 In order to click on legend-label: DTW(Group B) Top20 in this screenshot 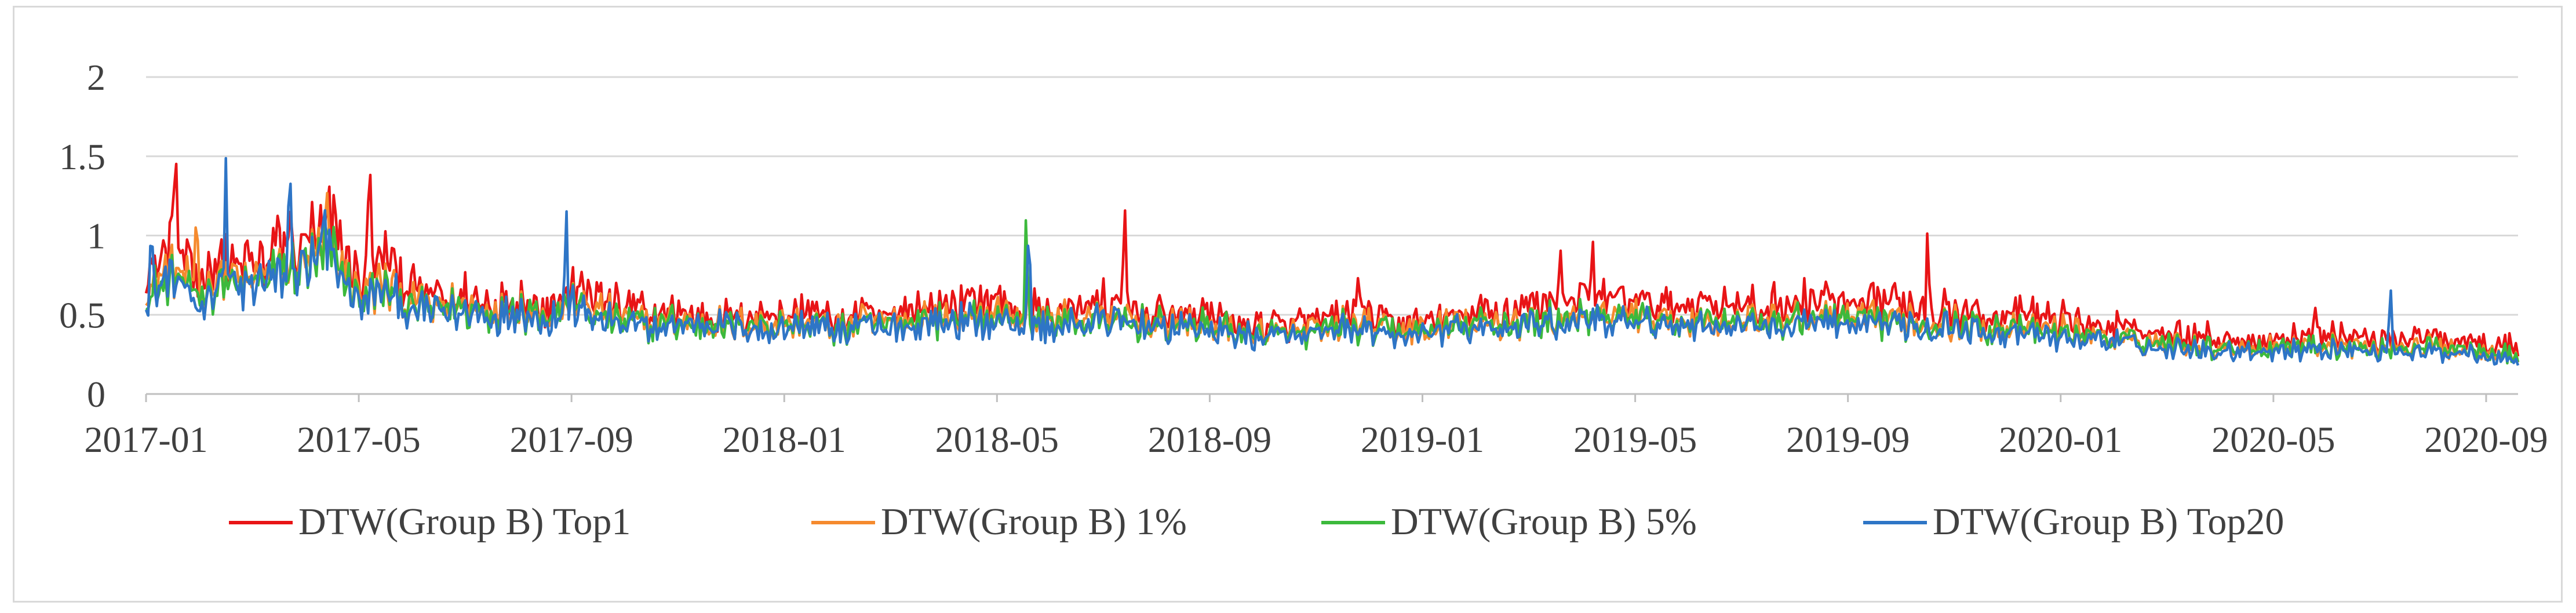, I will do `click(2108, 522)`.